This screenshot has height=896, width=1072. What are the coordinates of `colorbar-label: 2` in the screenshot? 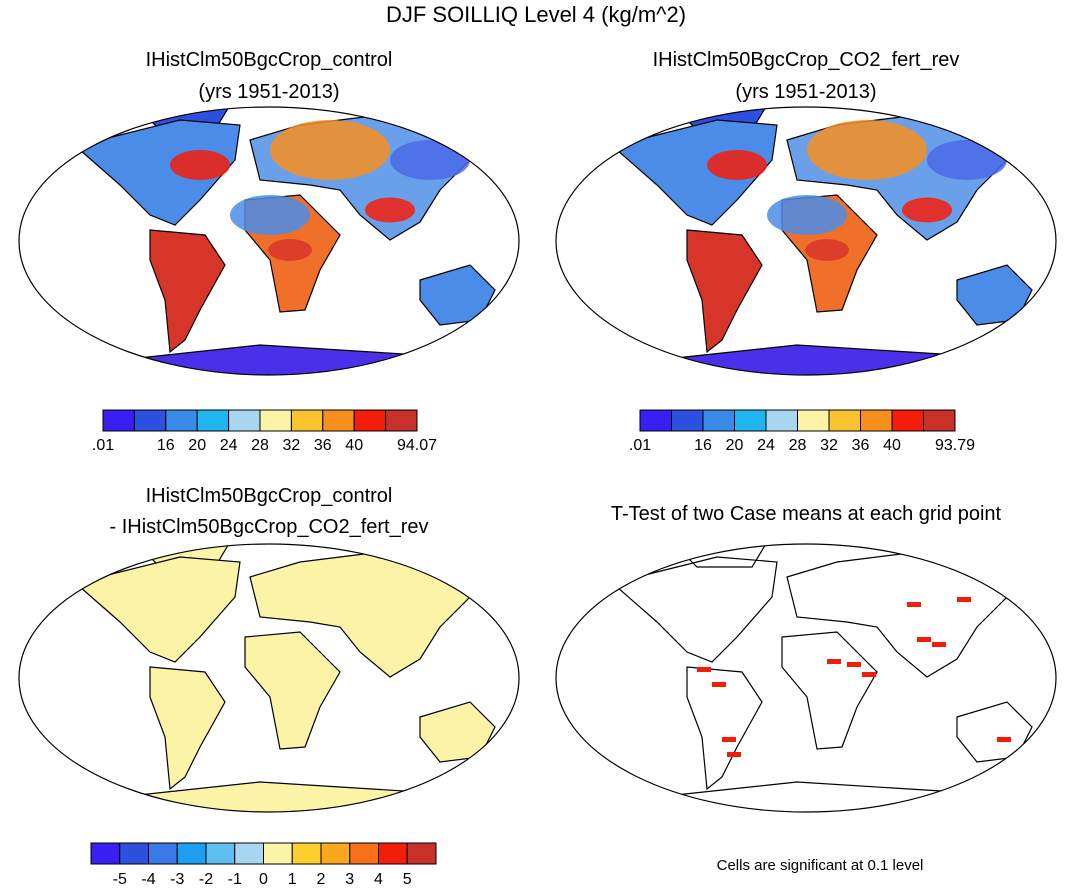 It's located at (321, 879).